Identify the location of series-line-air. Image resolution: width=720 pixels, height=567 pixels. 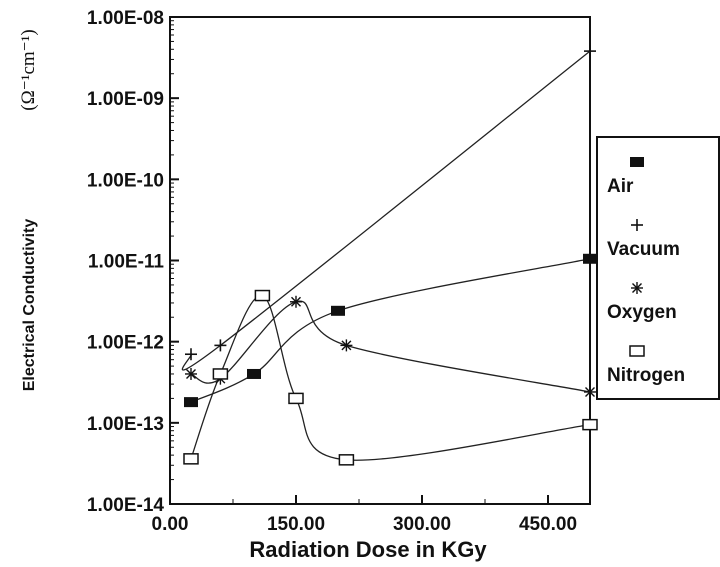
(390, 330).